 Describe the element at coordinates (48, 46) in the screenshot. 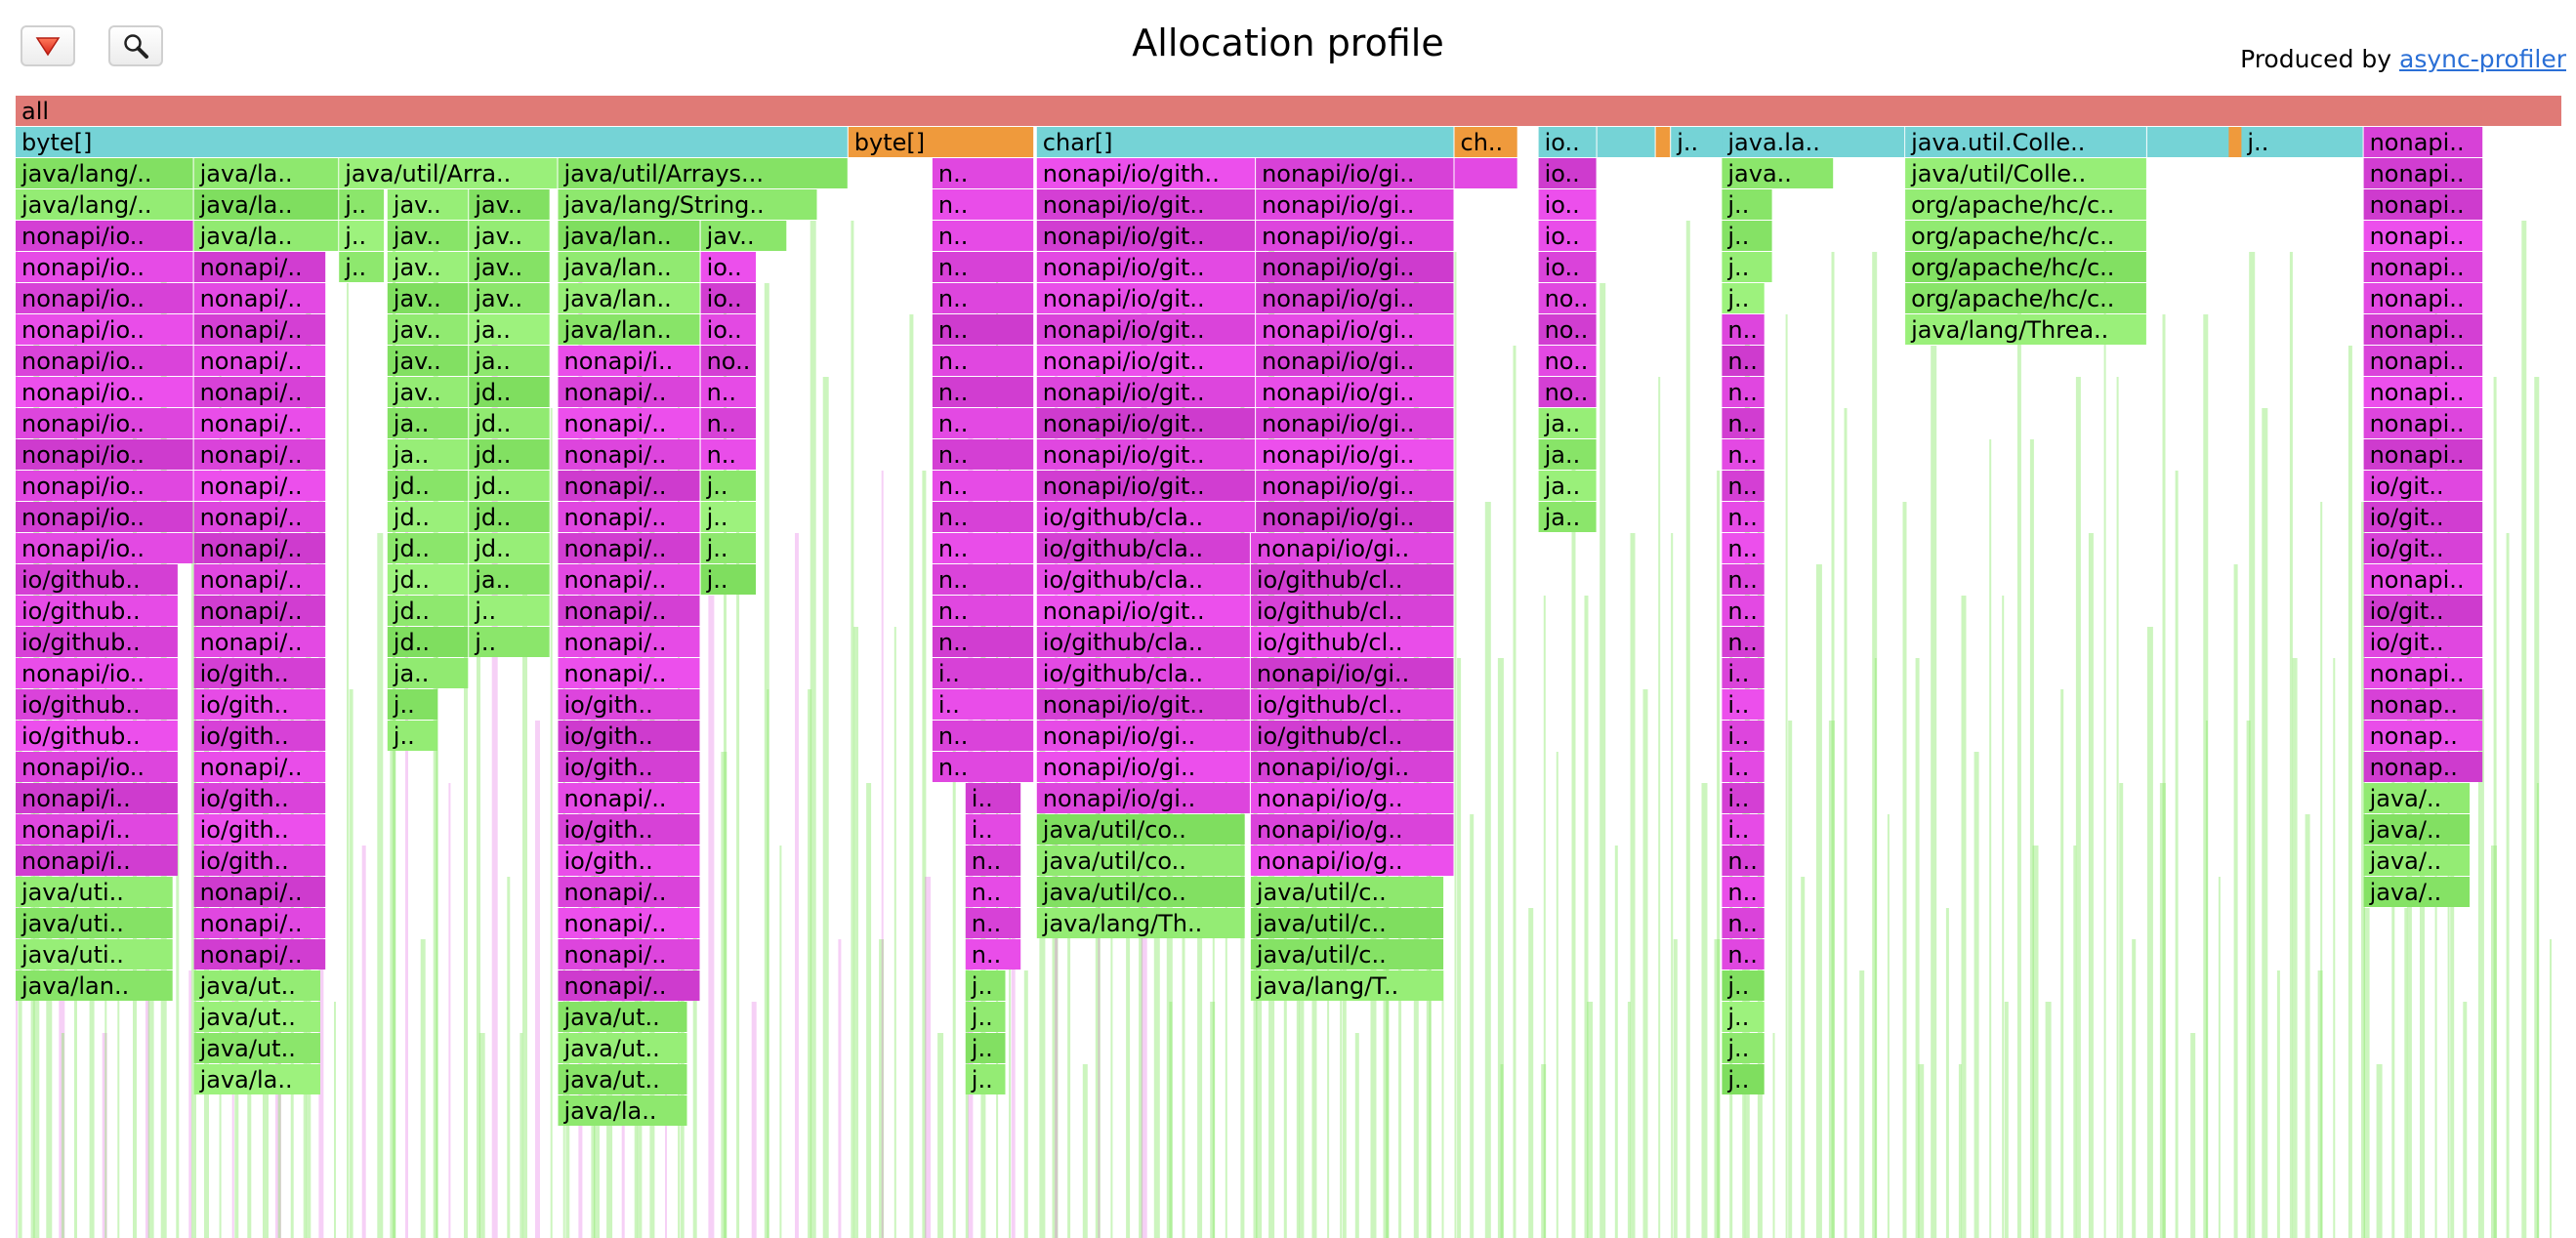

I see `reverse-button` at that location.